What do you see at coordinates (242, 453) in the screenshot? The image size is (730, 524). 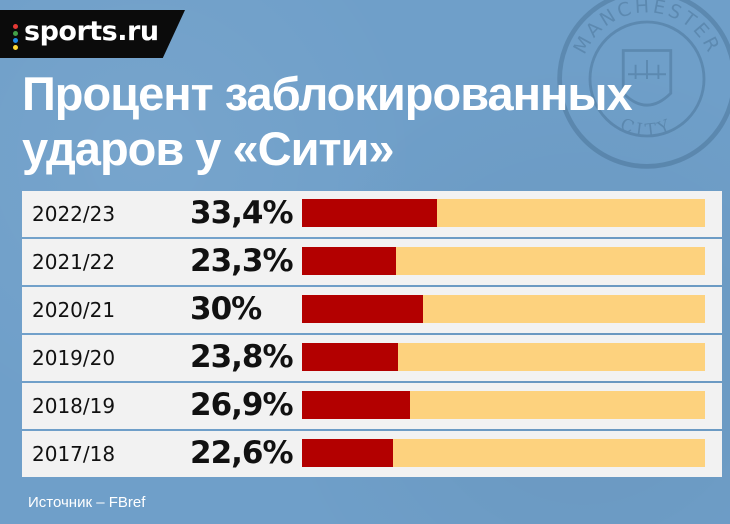 I see `value-label: 22,6%` at bounding box center [242, 453].